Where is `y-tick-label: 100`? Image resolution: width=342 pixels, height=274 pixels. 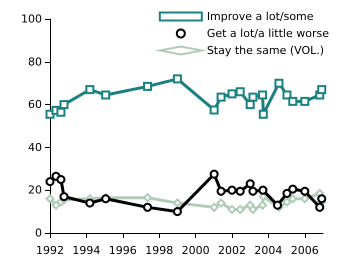
y-tick-label: 100 is located at coordinates (31, 19).